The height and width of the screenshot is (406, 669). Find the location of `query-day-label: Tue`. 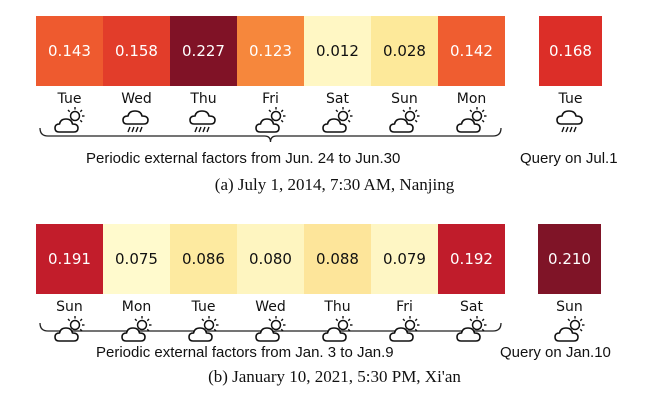

query-day-label: Tue is located at coordinates (570, 99).